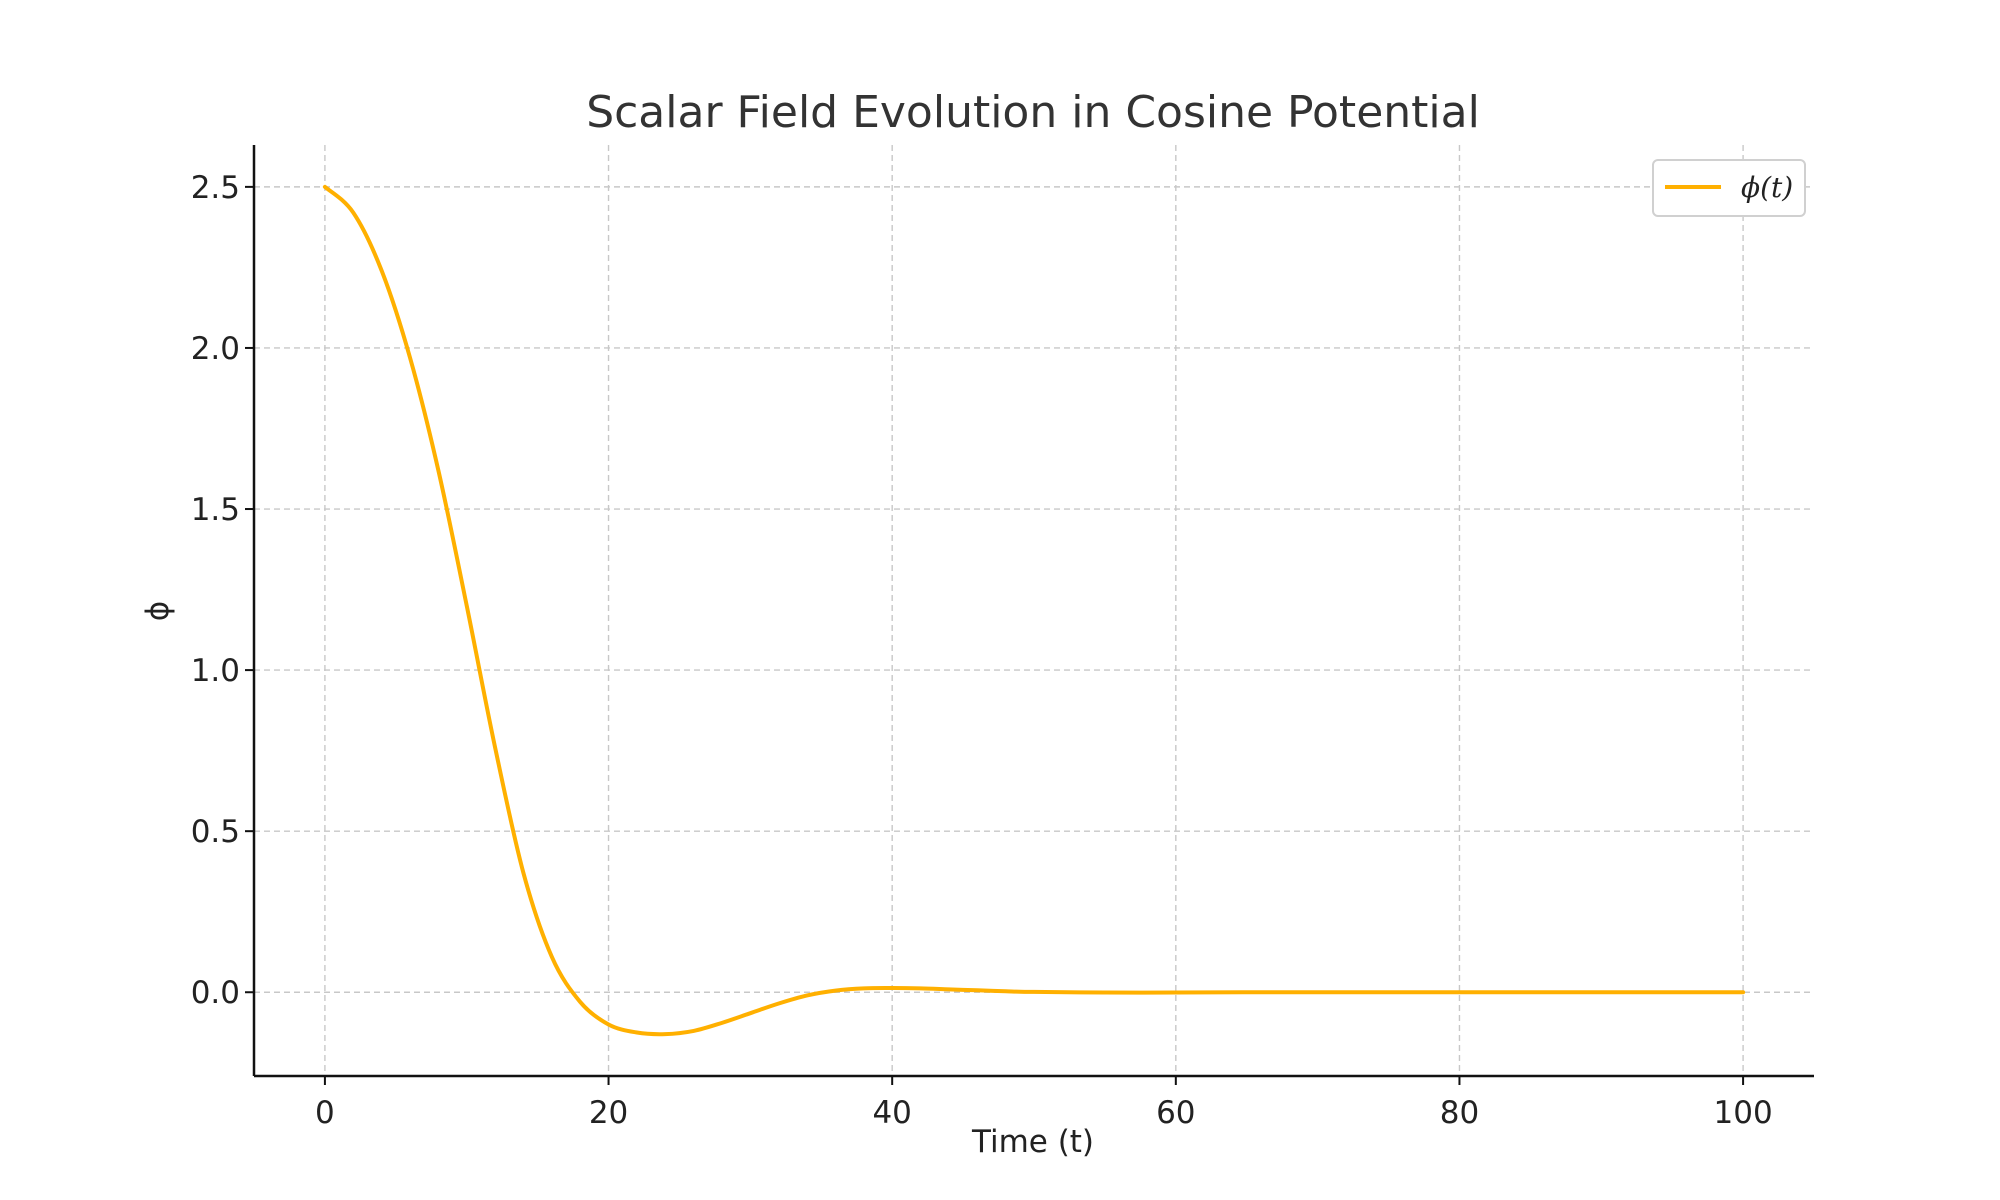  I want to click on x-tick-label: 80, so click(1459, 1113).